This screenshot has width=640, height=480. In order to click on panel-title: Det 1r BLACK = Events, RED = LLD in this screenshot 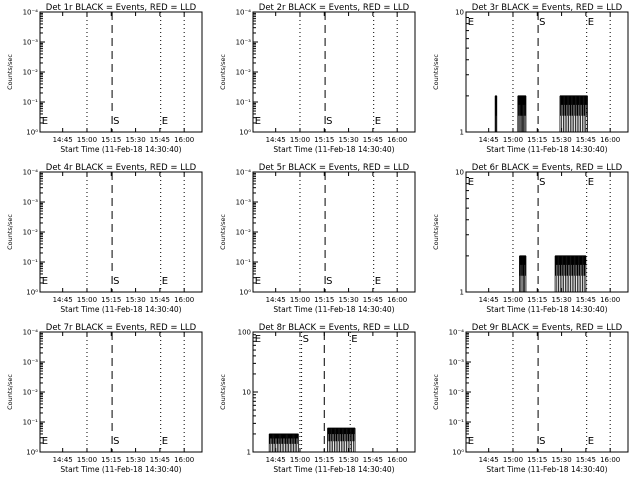, I will do `click(121, 8)`.